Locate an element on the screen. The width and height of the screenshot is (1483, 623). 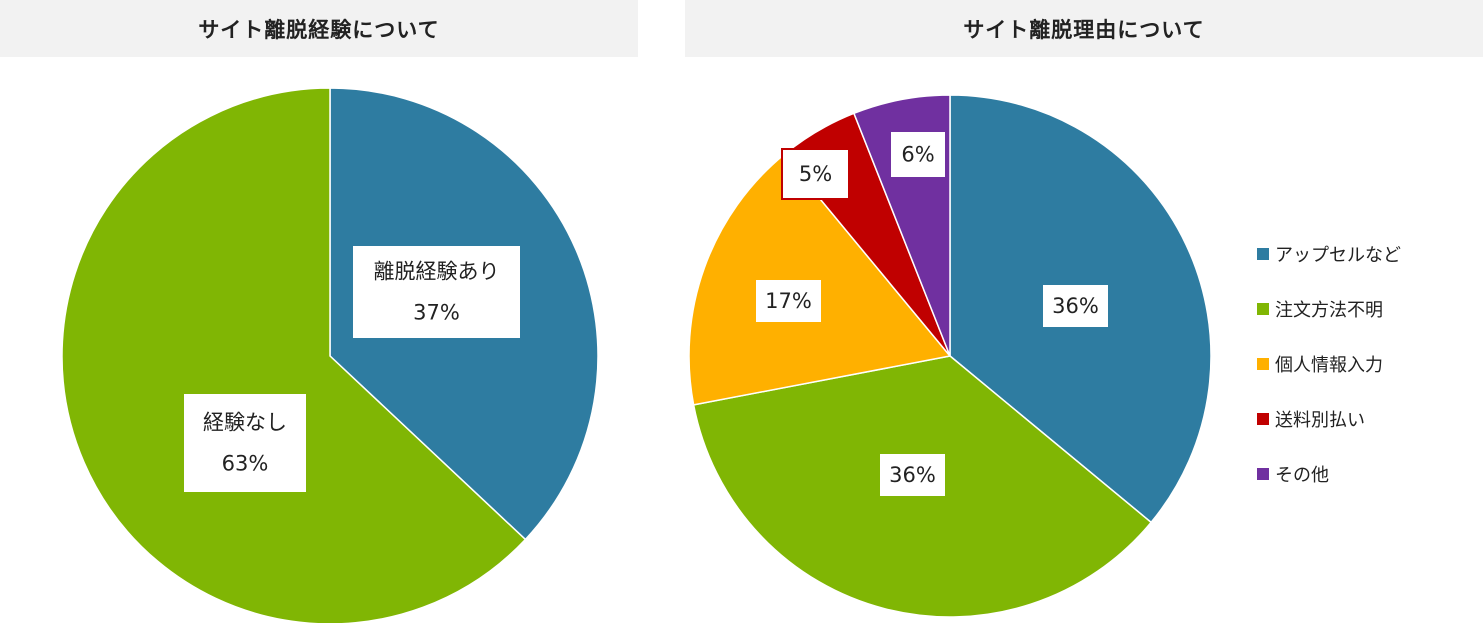
data-label-value: 5% is located at coordinates (815, 174).